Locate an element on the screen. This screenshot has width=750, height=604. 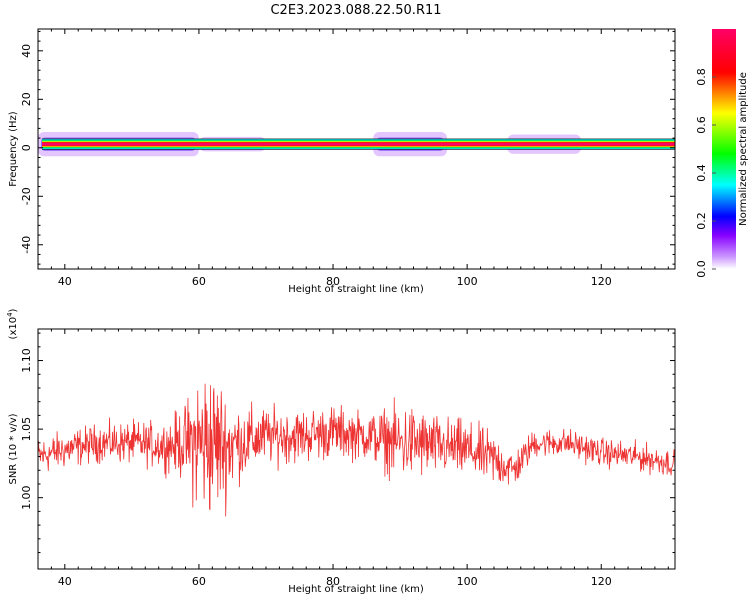
snr-xtick-label: 40 is located at coordinates (65, 581).